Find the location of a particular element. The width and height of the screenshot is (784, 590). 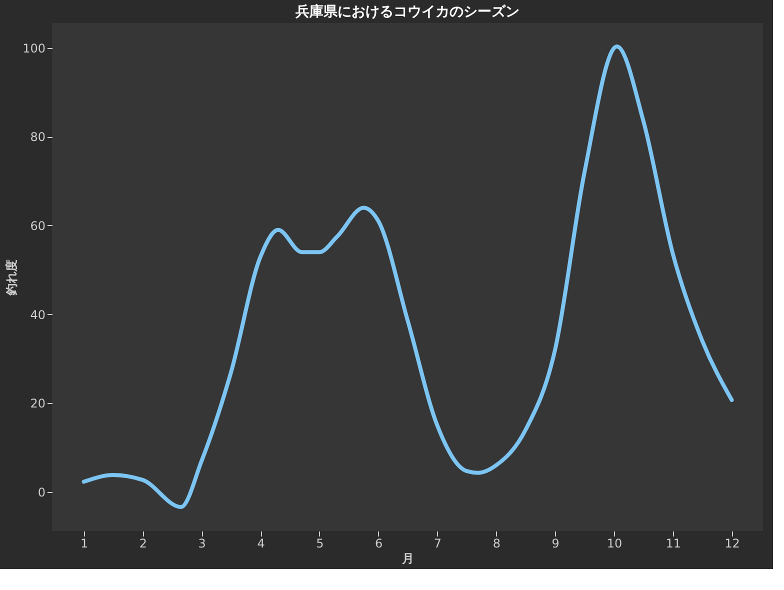

x-tick-label: 1 is located at coordinates (84, 543).